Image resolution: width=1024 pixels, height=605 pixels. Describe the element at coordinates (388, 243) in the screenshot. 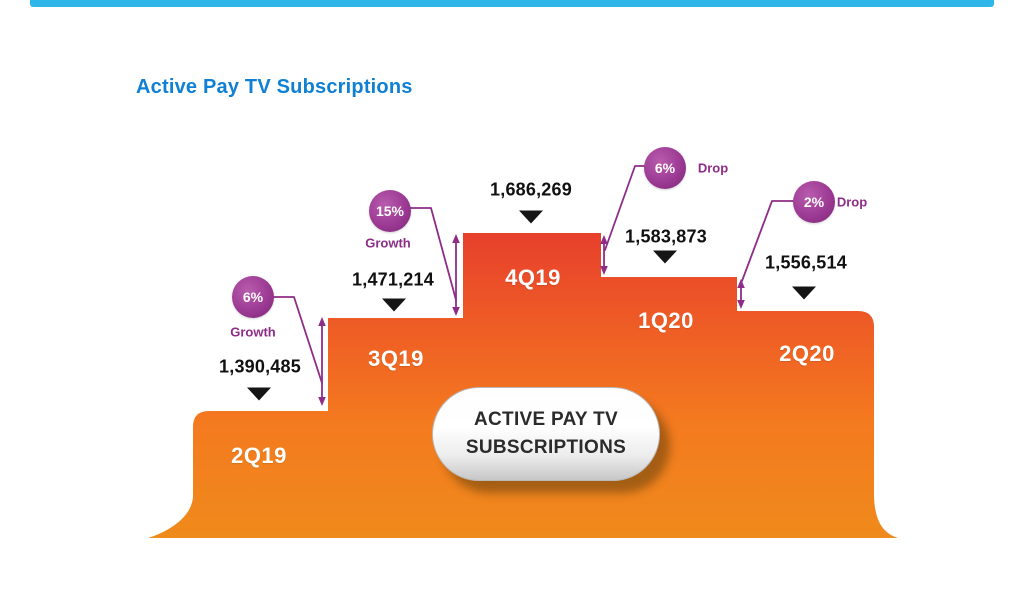

I see `growth-badge-15pct-label: Growth` at that location.